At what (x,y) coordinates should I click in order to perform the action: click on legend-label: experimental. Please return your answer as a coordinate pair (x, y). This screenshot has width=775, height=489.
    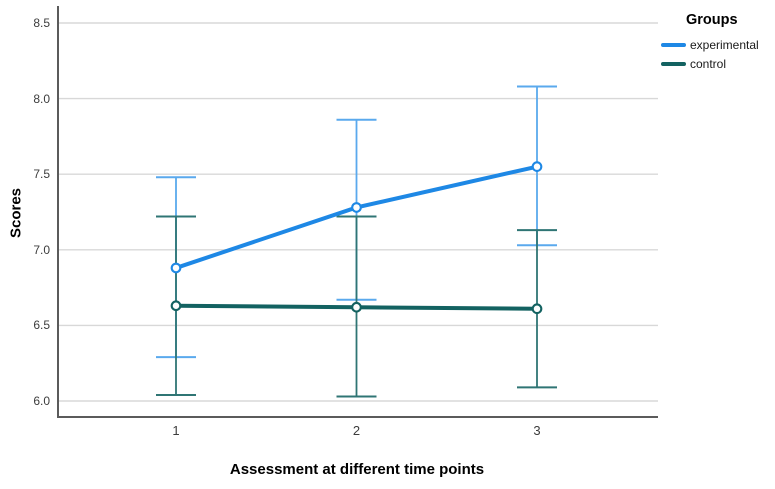
    Looking at the image, I should click on (724, 45).